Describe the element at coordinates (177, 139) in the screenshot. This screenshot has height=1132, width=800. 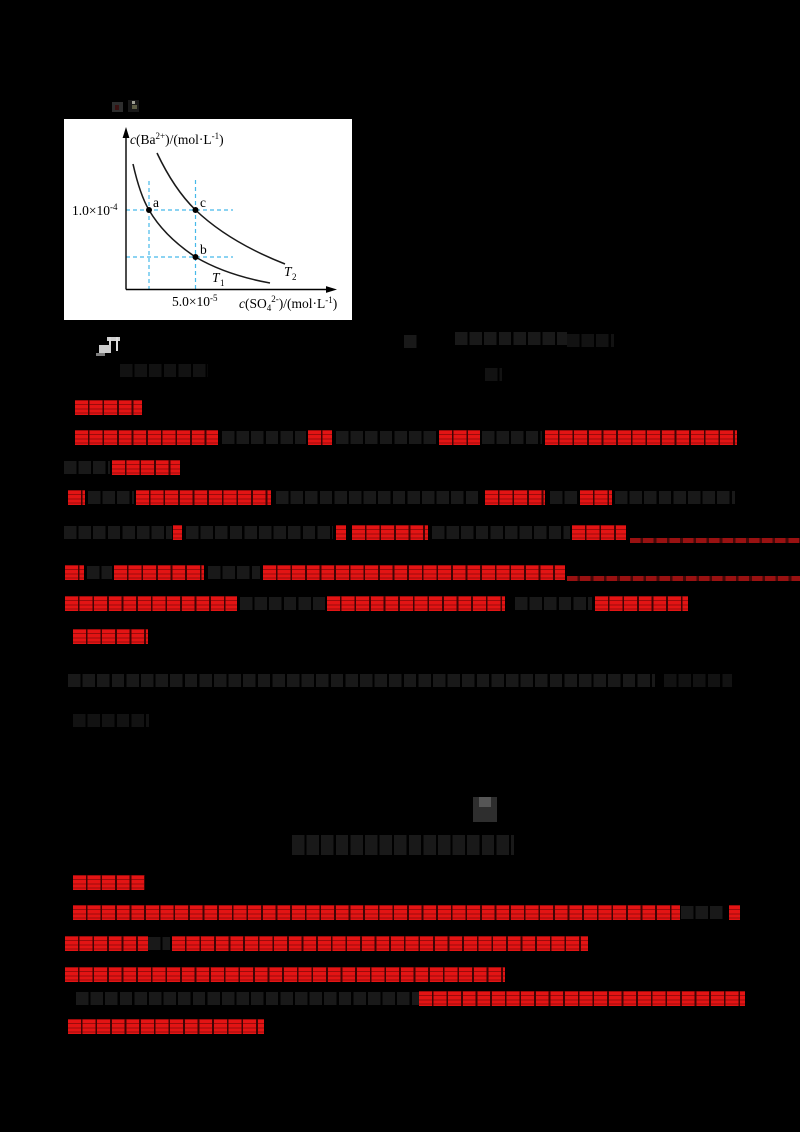
I see `svg-text: c(Ba2+)/(mol·L-1)` at that location.